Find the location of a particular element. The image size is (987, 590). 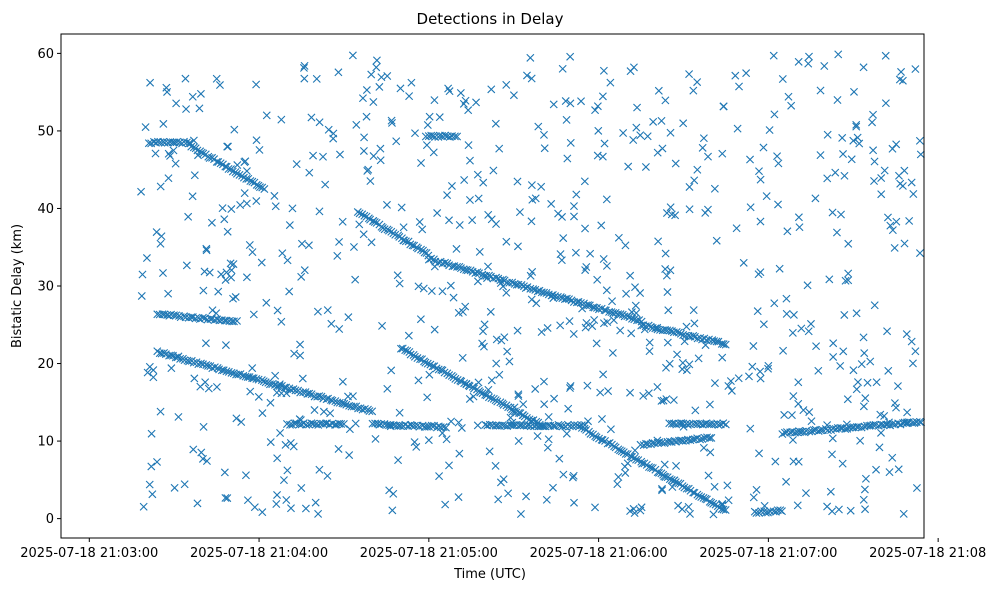

chart-title: Detections in Delay is located at coordinates (490, 19).